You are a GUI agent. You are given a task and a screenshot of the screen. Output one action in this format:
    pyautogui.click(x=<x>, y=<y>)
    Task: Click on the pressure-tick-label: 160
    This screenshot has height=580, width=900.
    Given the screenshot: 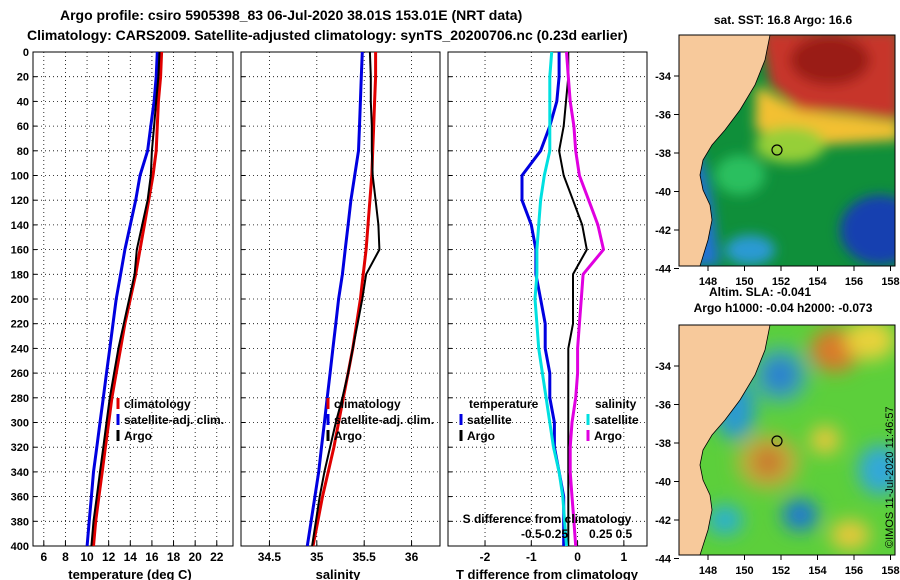 What is the action you would take?
    pyautogui.click(x=20, y=251)
    